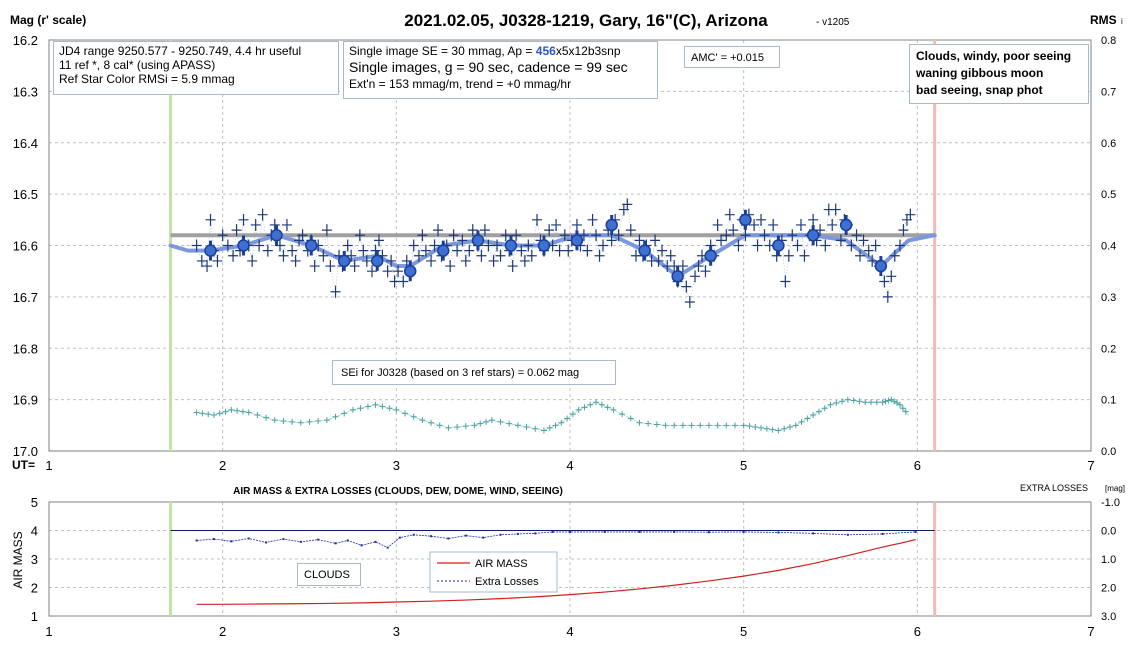  What do you see at coordinates (48, 465) in the screenshot?
I see `top-x-tick-label: 1` at bounding box center [48, 465].